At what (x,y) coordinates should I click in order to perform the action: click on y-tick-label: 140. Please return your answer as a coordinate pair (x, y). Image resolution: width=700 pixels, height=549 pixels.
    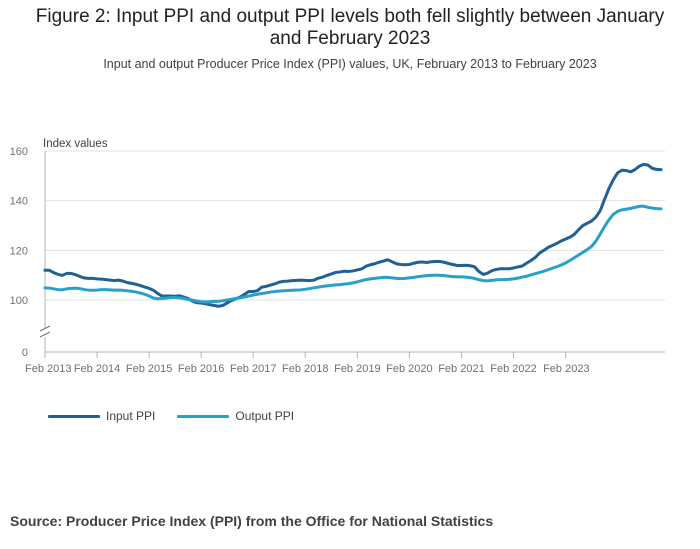
    Looking at the image, I should click on (19, 202).